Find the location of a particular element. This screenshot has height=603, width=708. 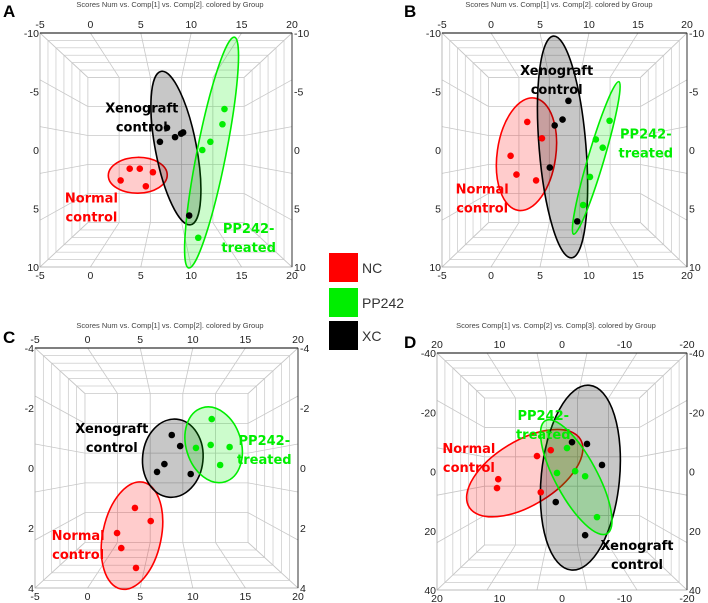

tick-label: -20 is located at coordinates (686, 345).